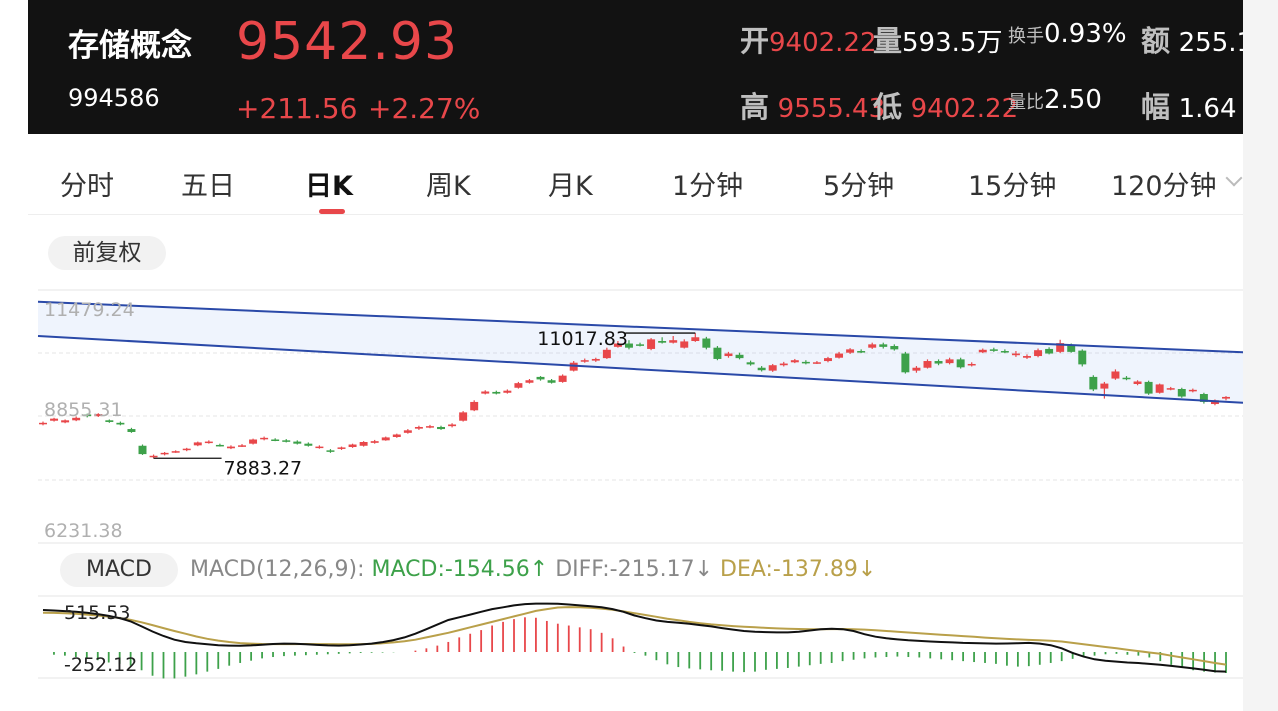 The height and width of the screenshot is (711, 1278). Describe the element at coordinates (130, 46) in the screenshot. I see `stock-name: 存储概念` at that location.